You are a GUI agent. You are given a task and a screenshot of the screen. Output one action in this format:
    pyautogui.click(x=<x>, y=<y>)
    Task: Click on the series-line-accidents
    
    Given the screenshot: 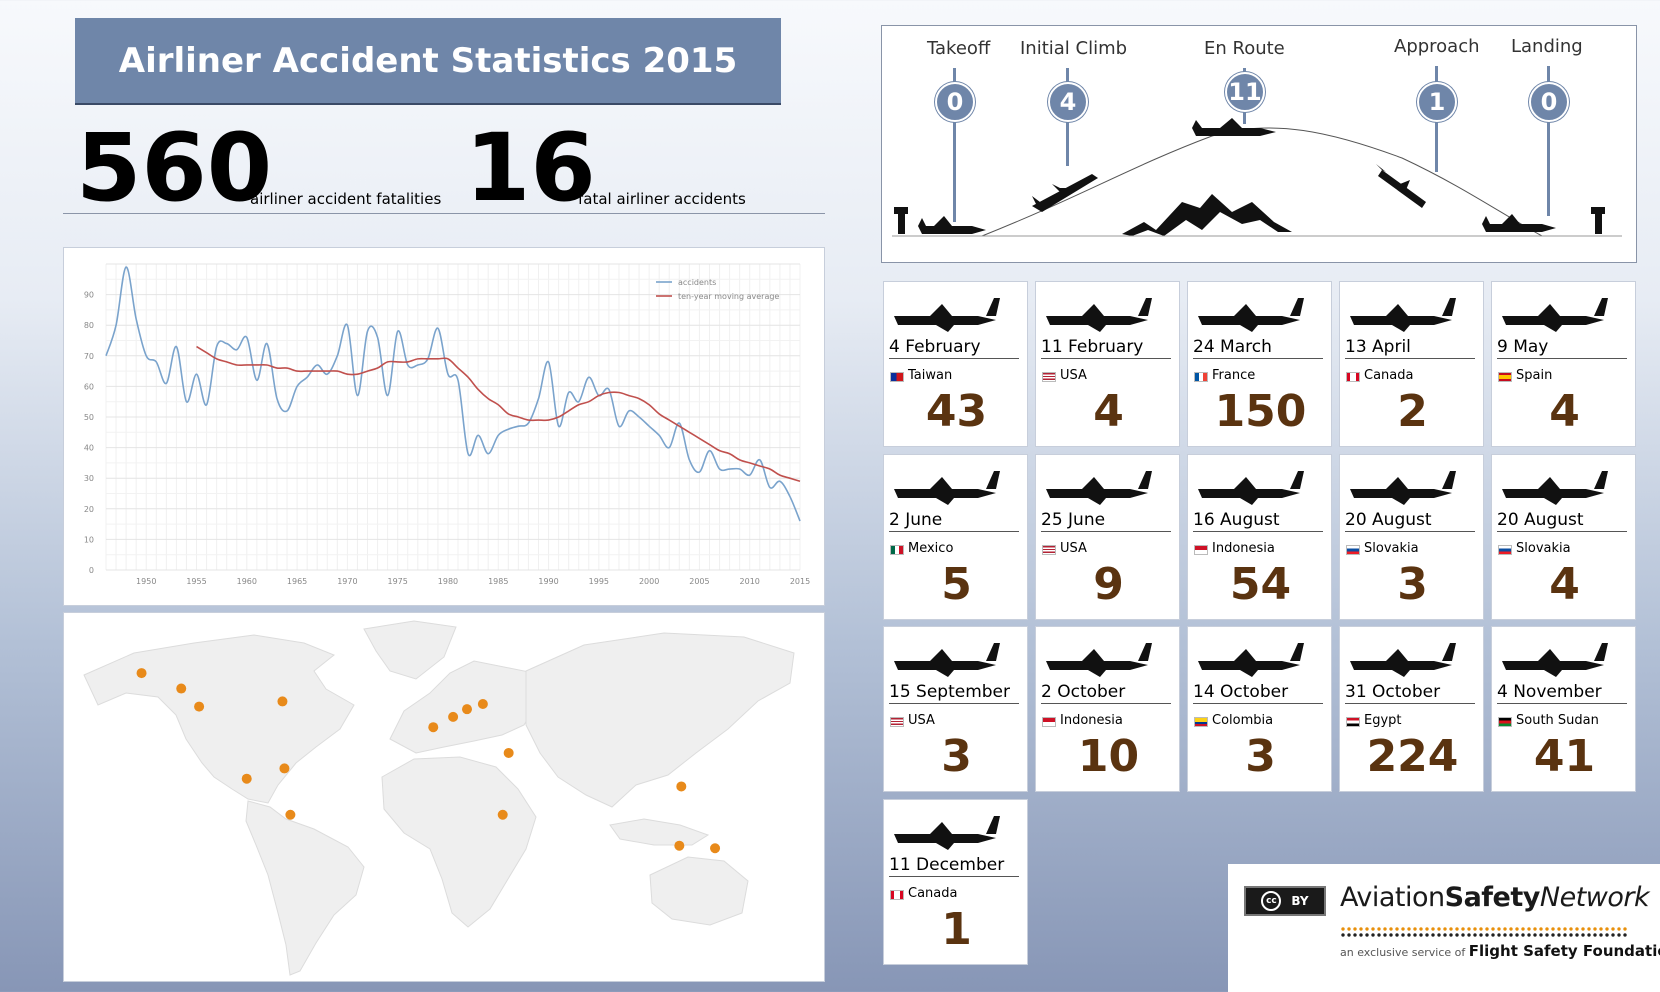 What is the action you would take?
    pyautogui.click(x=453, y=394)
    